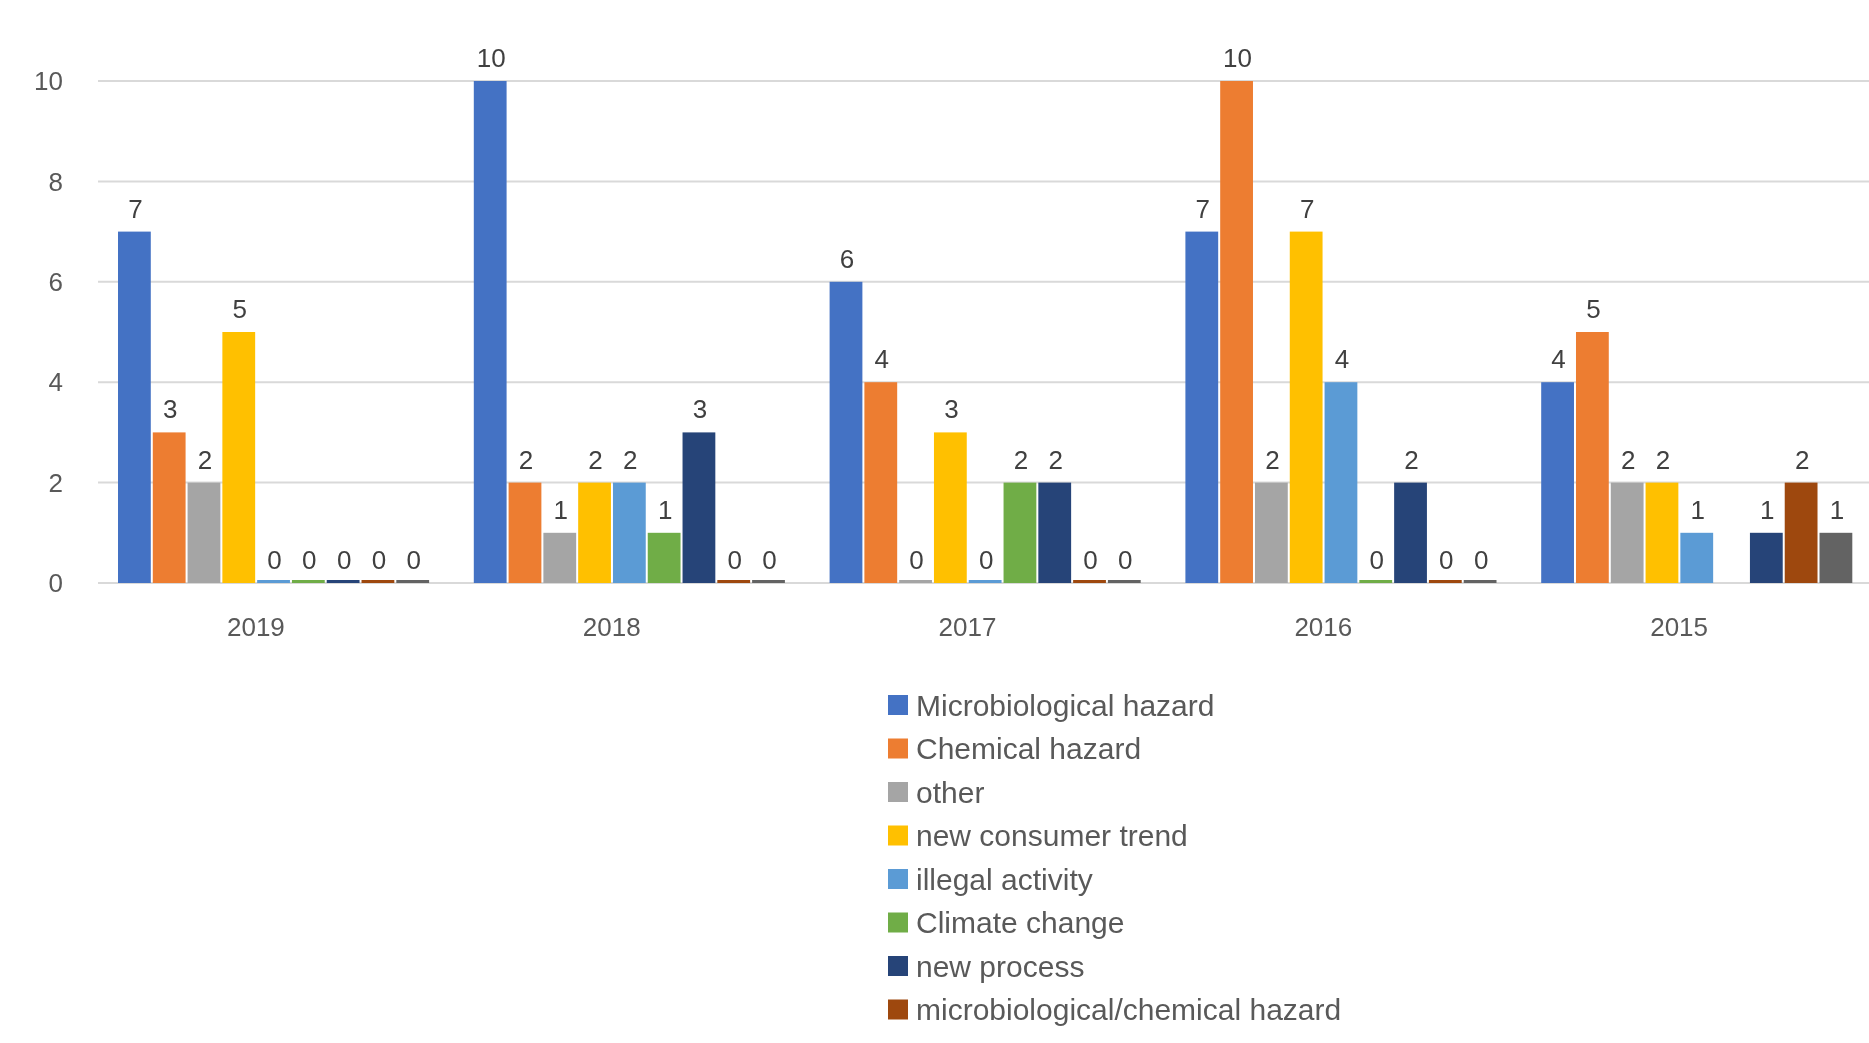 This screenshot has height=1043, width=1869. What do you see at coordinates (1679, 627) in the screenshot?
I see `x-tick-label: 2015` at bounding box center [1679, 627].